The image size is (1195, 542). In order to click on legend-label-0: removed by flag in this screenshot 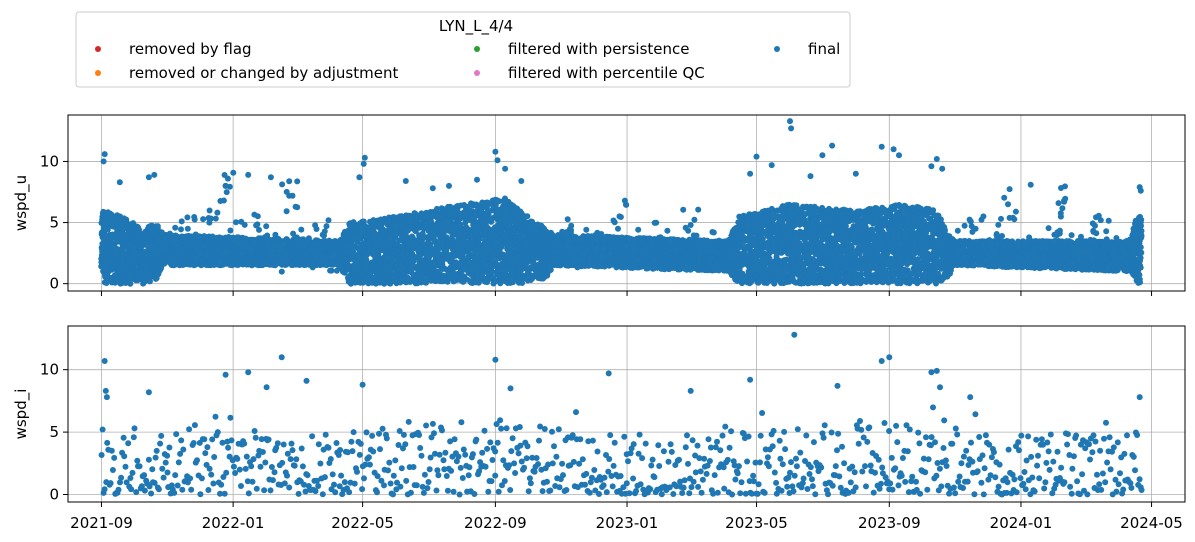, I will do `click(190, 49)`.